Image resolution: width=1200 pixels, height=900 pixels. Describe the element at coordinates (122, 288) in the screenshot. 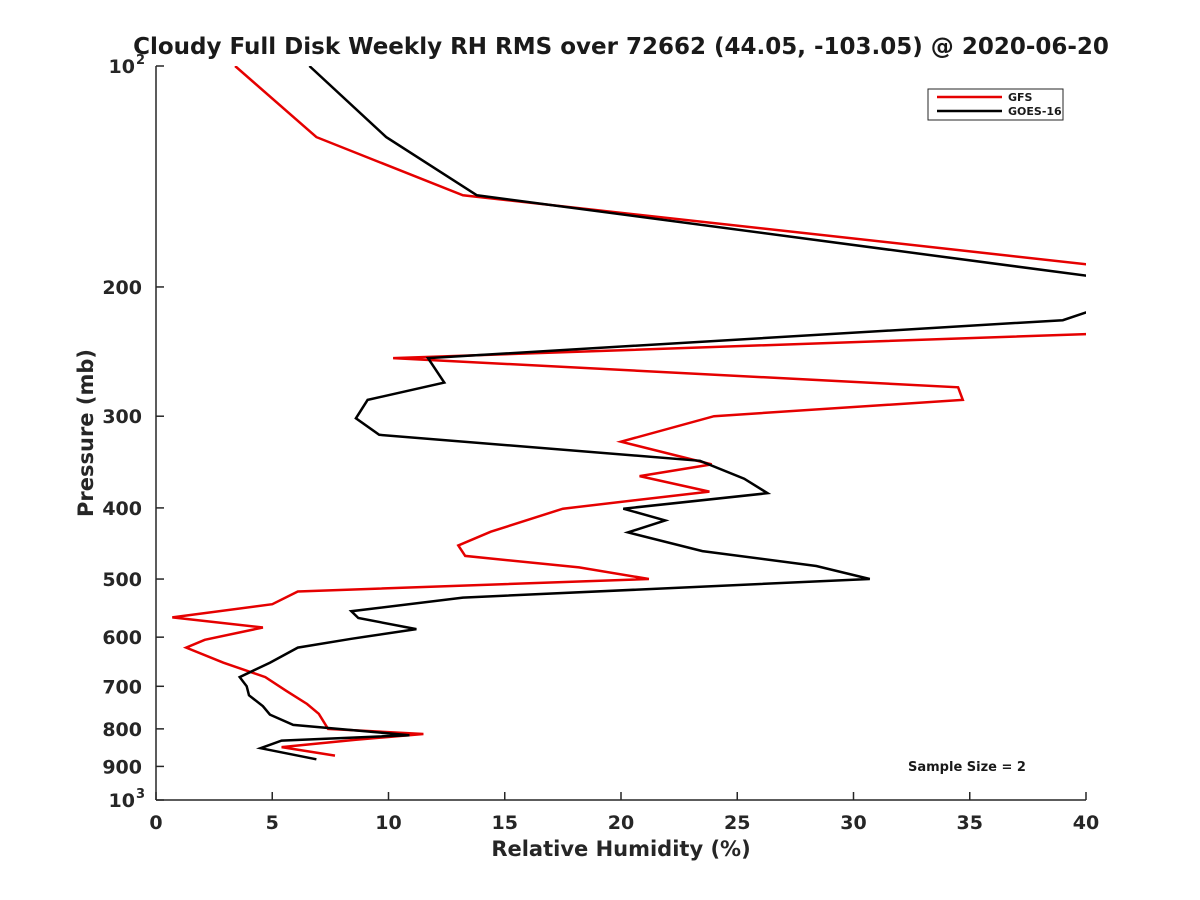

I see `y-tick-label: 200` at that location.